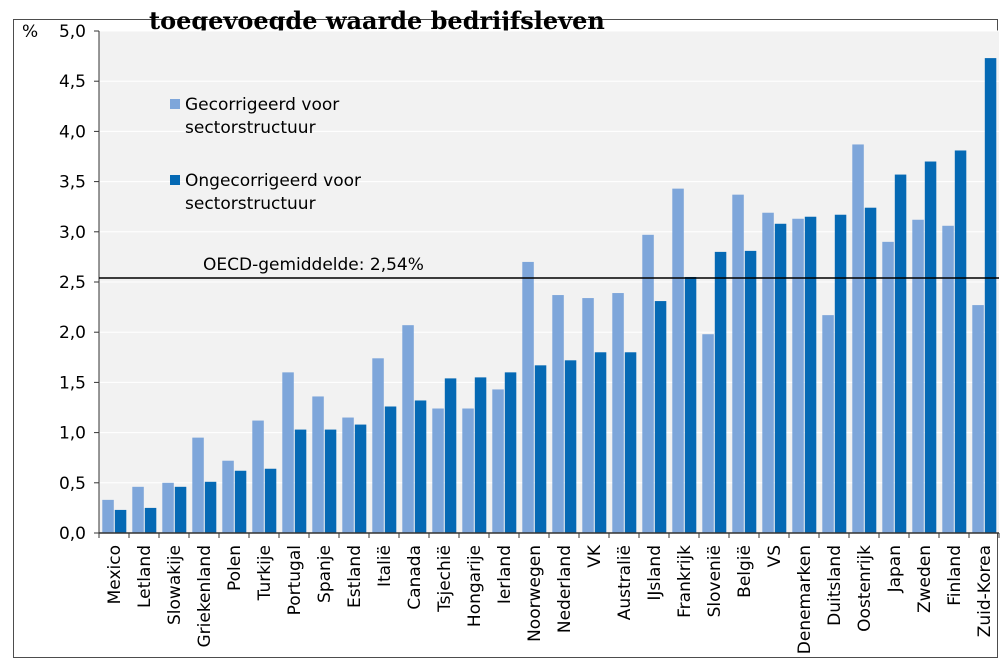  Describe the element at coordinates (535, 593) in the screenshot. I see `x-tick-label: Noorwegen` at that location.